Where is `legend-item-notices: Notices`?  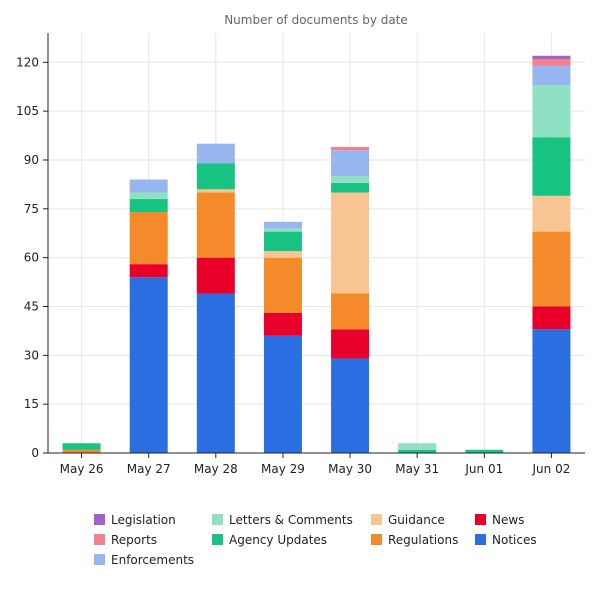 legend-item-notices: Notices is located at coordinates (506, 540).